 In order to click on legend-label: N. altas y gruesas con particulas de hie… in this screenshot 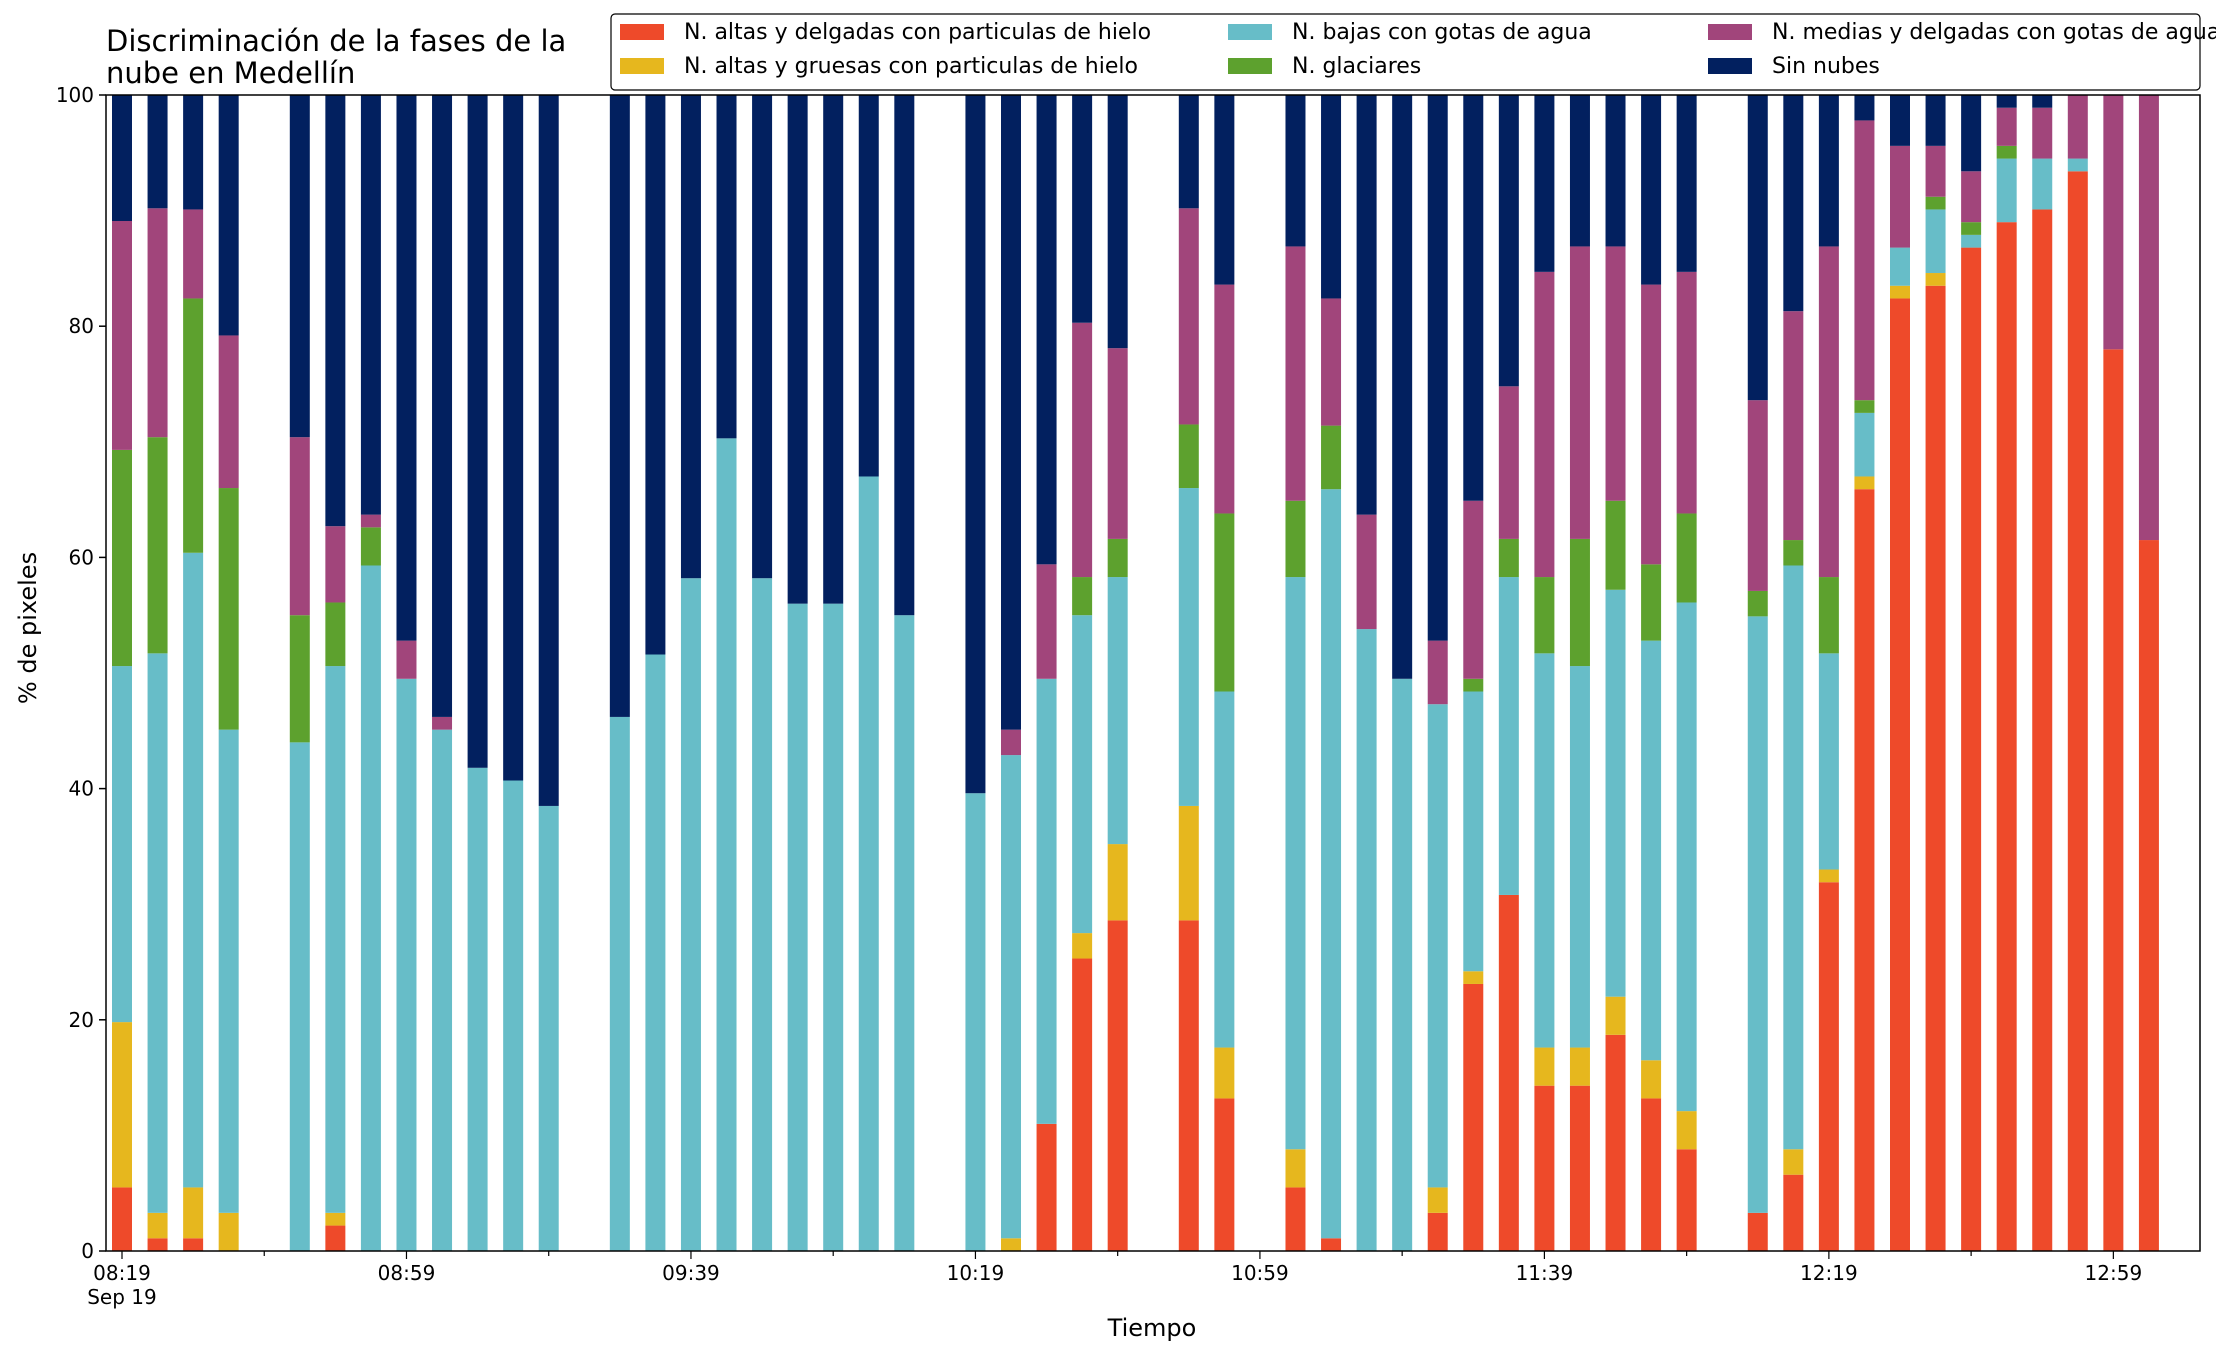, I will do `click(911, 66)`.